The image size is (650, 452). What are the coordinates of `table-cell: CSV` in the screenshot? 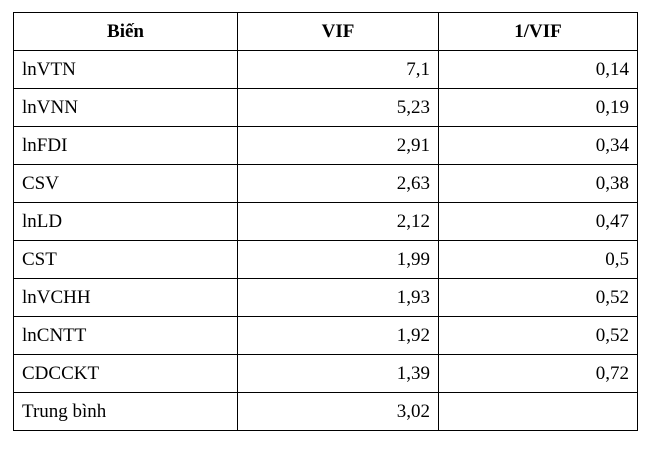 It's located at (125, 183).